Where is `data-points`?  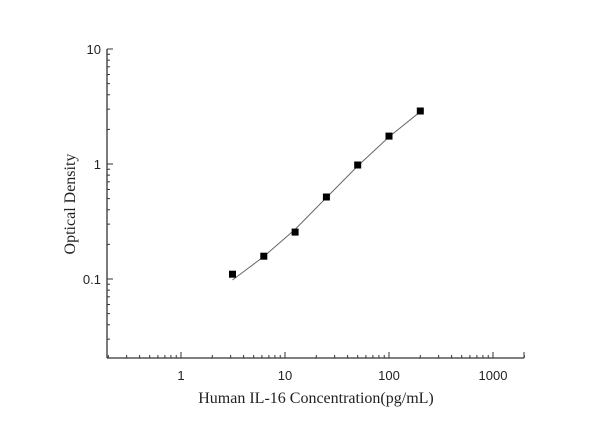
data-points is located at coordinates (326, 192).